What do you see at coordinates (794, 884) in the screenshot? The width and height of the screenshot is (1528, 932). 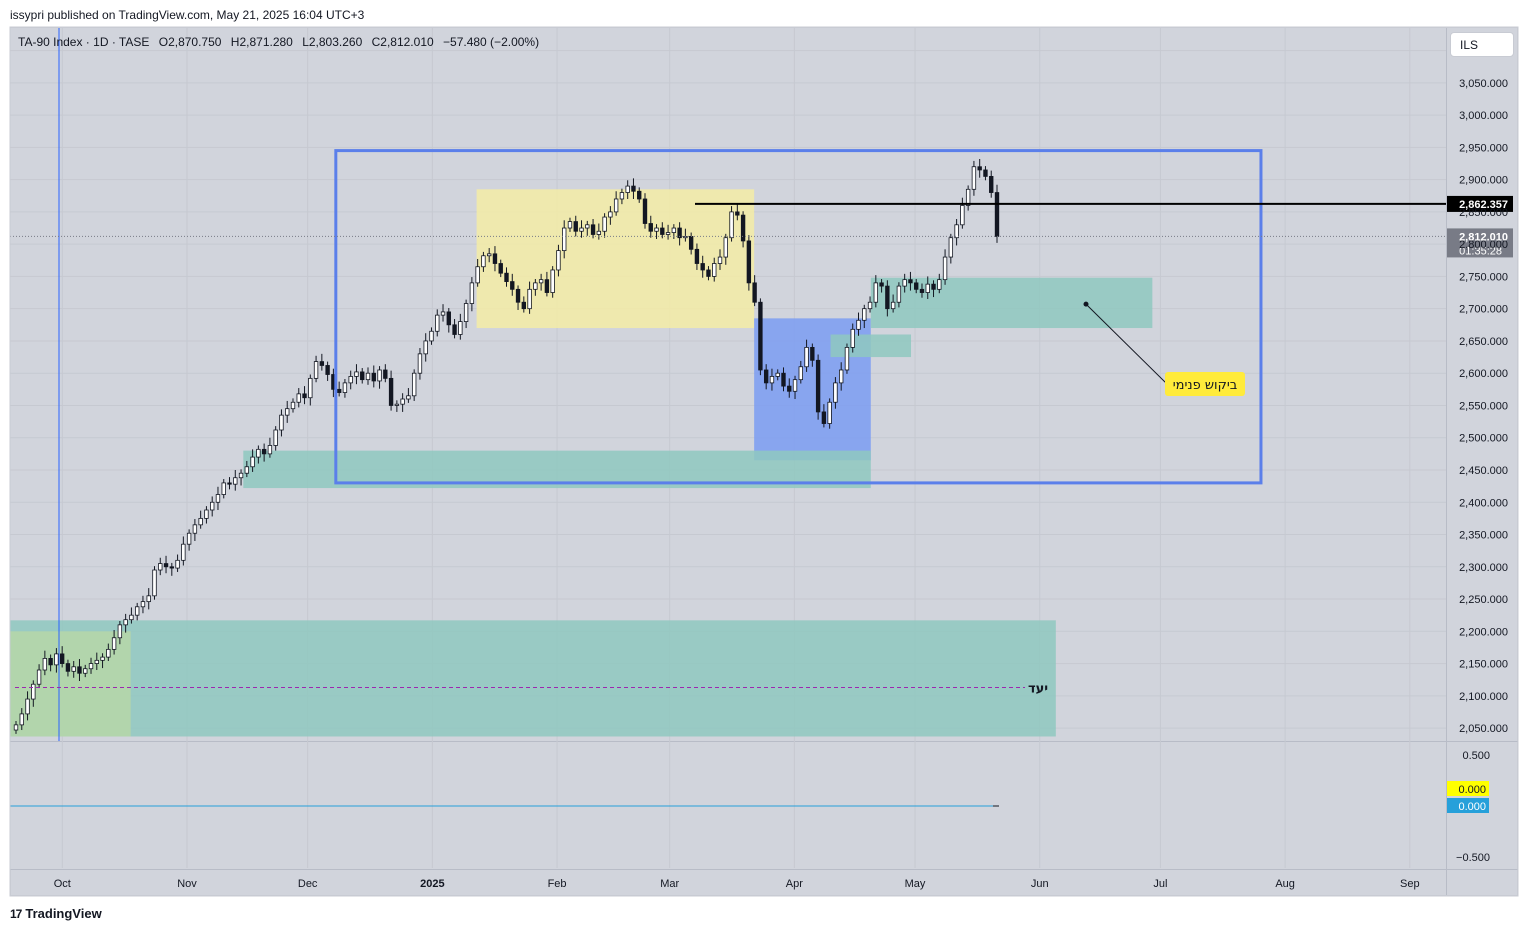 I see `x-tick-label: Apr` at bounding box center [794, 884].